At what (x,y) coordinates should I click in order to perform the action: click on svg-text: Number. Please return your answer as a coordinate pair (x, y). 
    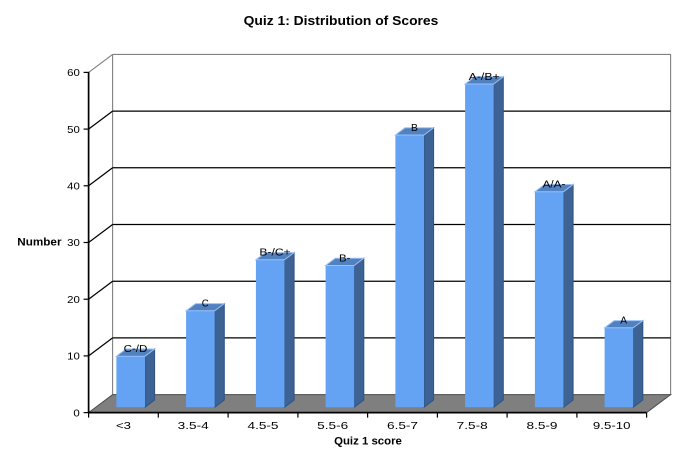
    Looking at the image, I should click on (39, 243).